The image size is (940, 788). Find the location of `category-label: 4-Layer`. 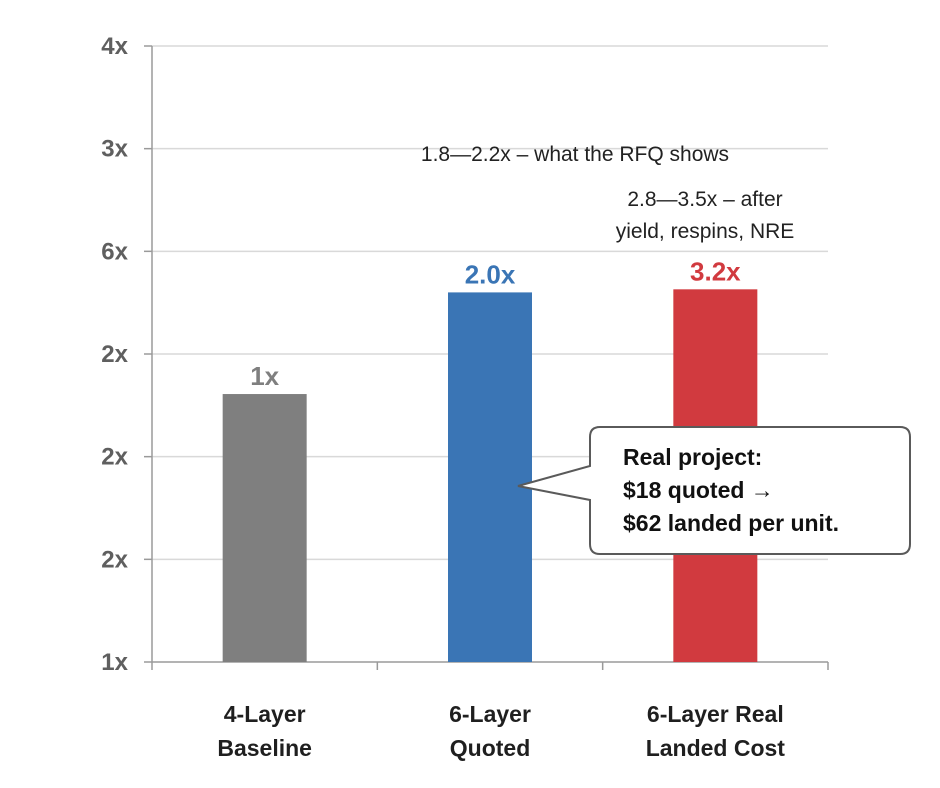

category-label: 4-Layer is located at coordinates (265, 714).